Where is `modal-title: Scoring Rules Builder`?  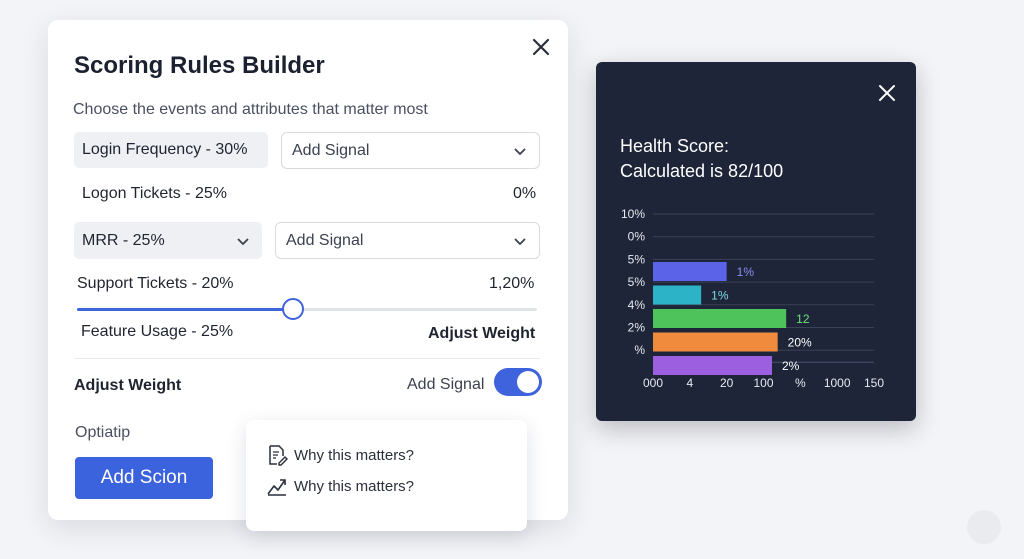
modal-title: Scoring Rules Builder is located at coordinates (199, 65).